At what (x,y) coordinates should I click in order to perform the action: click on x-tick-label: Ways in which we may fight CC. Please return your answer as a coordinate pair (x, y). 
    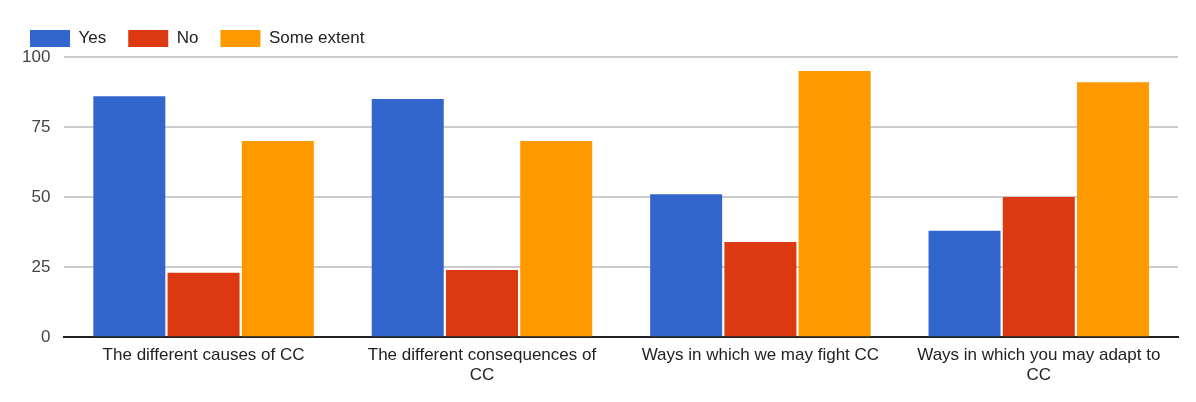
    Looking at the image, I should click on (760, 355).